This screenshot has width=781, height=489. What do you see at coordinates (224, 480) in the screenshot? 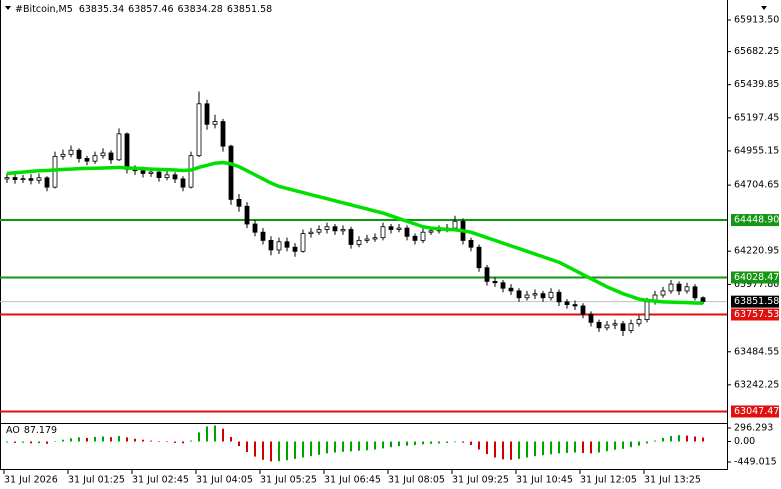
I see `x-tick-label: 31 Jul 04:05` at bounding box center [224, 480].